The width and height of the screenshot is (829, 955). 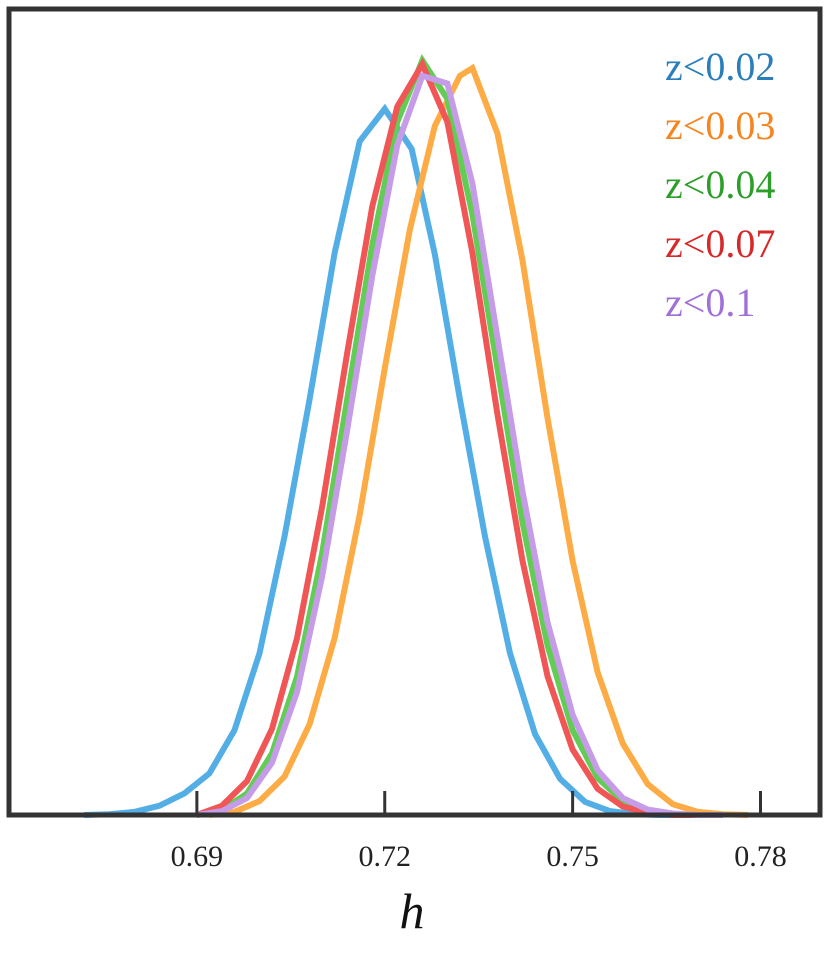 What do you see at coordinates (385, 856) in the screenshot?
I see `x-tick-label: 0.72` at bounding box center [385, 856].